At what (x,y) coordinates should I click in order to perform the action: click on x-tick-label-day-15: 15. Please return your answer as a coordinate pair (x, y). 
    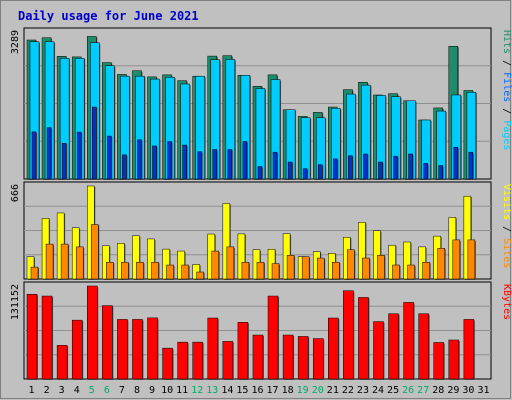
    Looking at the image, I should click on (242, 390).